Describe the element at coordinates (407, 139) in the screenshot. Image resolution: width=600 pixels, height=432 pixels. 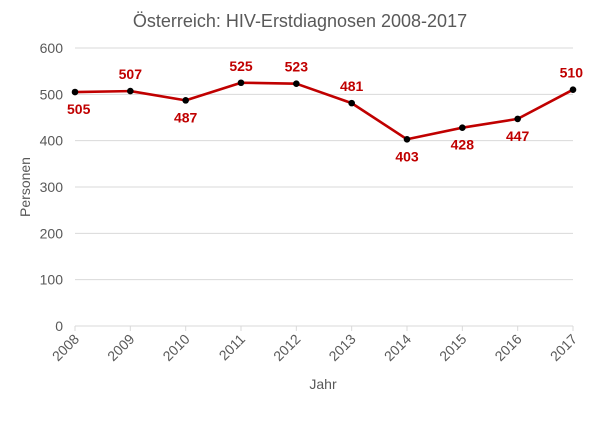
I see `data-point-2014` at that location.